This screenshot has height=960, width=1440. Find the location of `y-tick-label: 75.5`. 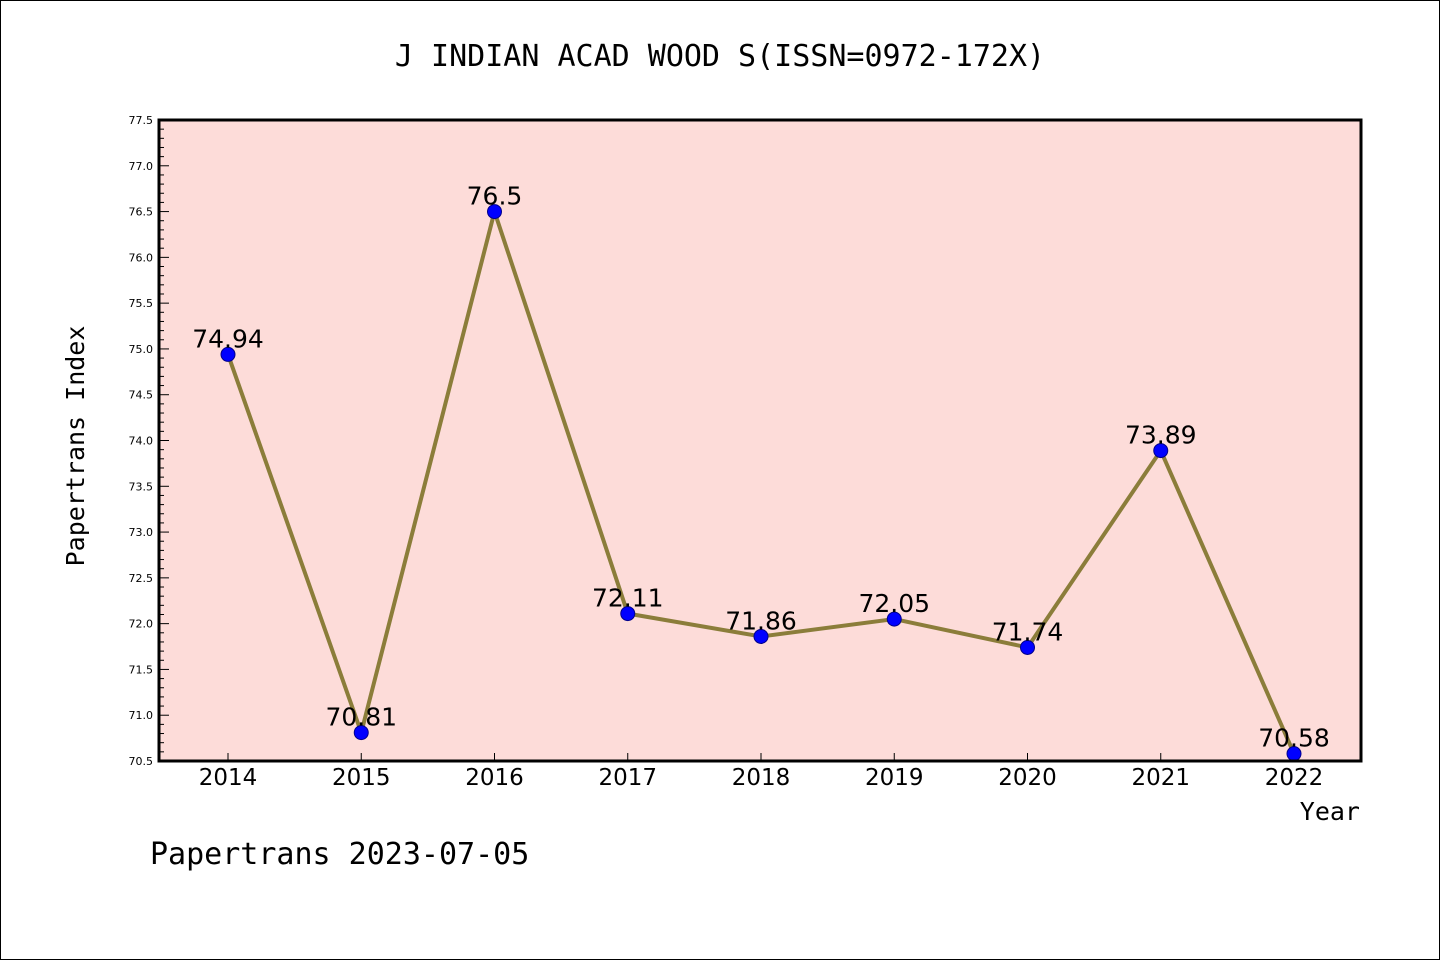

y-tick-label: 75.5 is located at coordinates (141, 303).